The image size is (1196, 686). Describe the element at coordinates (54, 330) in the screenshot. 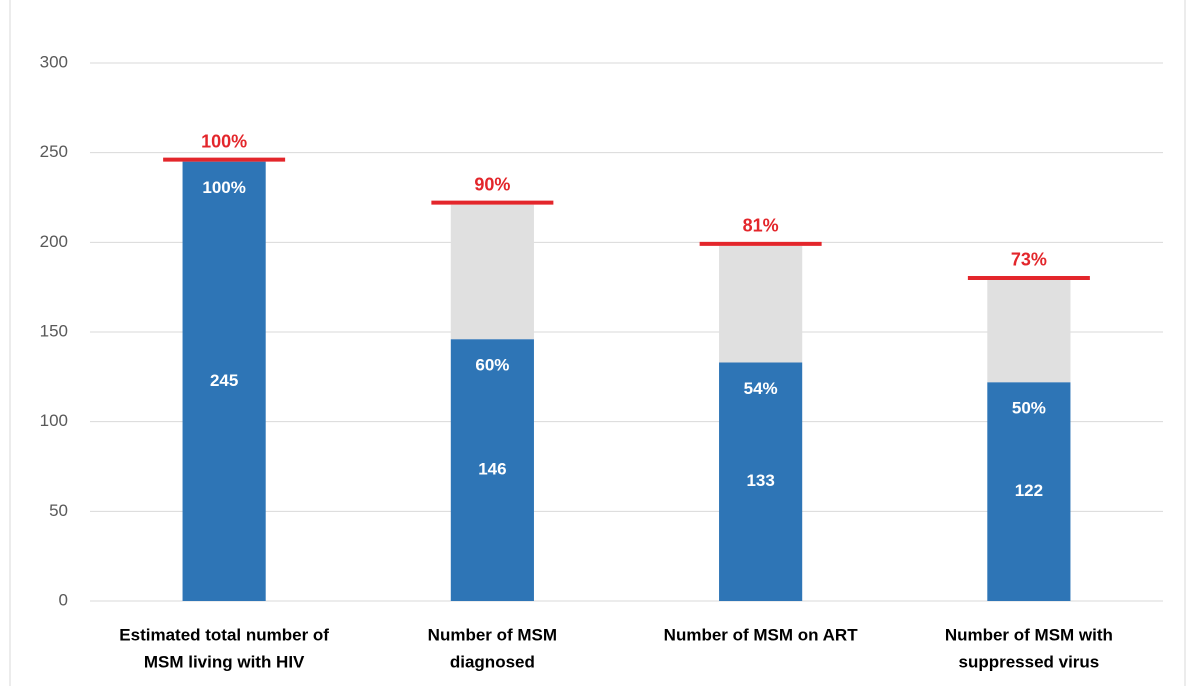

I see `y-tick-label: 150` at that location.